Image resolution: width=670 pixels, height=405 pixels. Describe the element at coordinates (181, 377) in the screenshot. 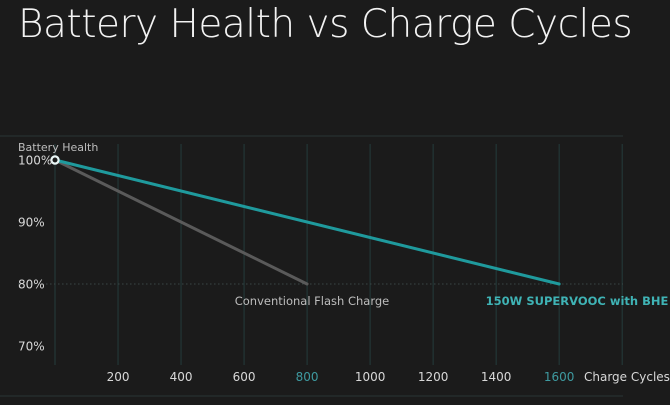

I see `x-tick-label: 400` at that location.